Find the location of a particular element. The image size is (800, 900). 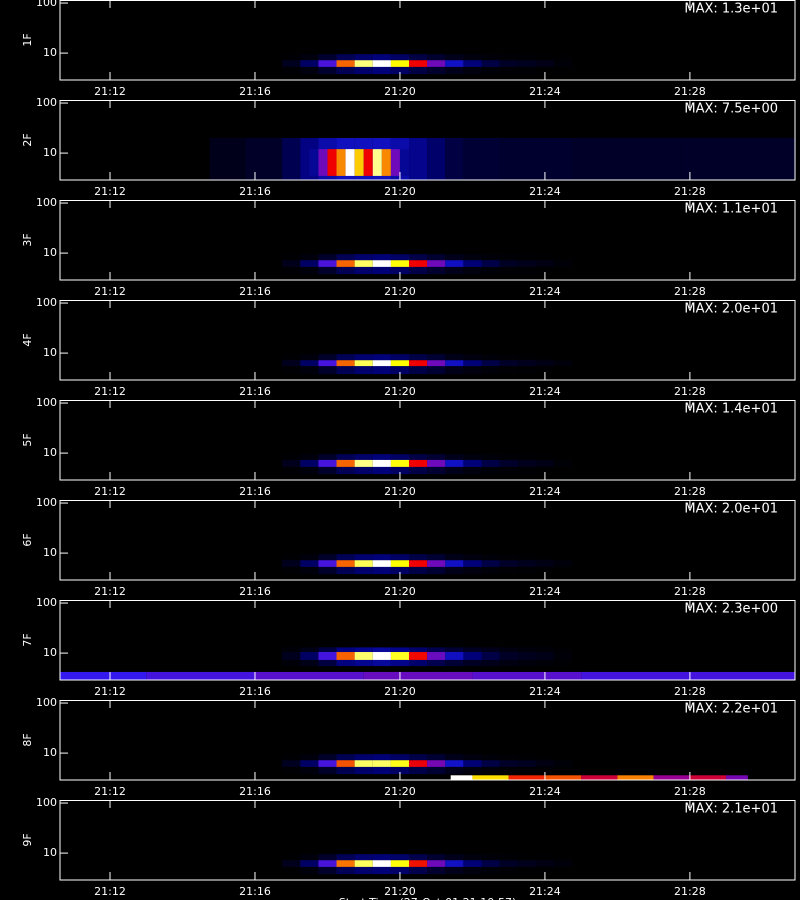

max-annotation: MAX: 2.0e+01 is located at coordinates (731, 509).